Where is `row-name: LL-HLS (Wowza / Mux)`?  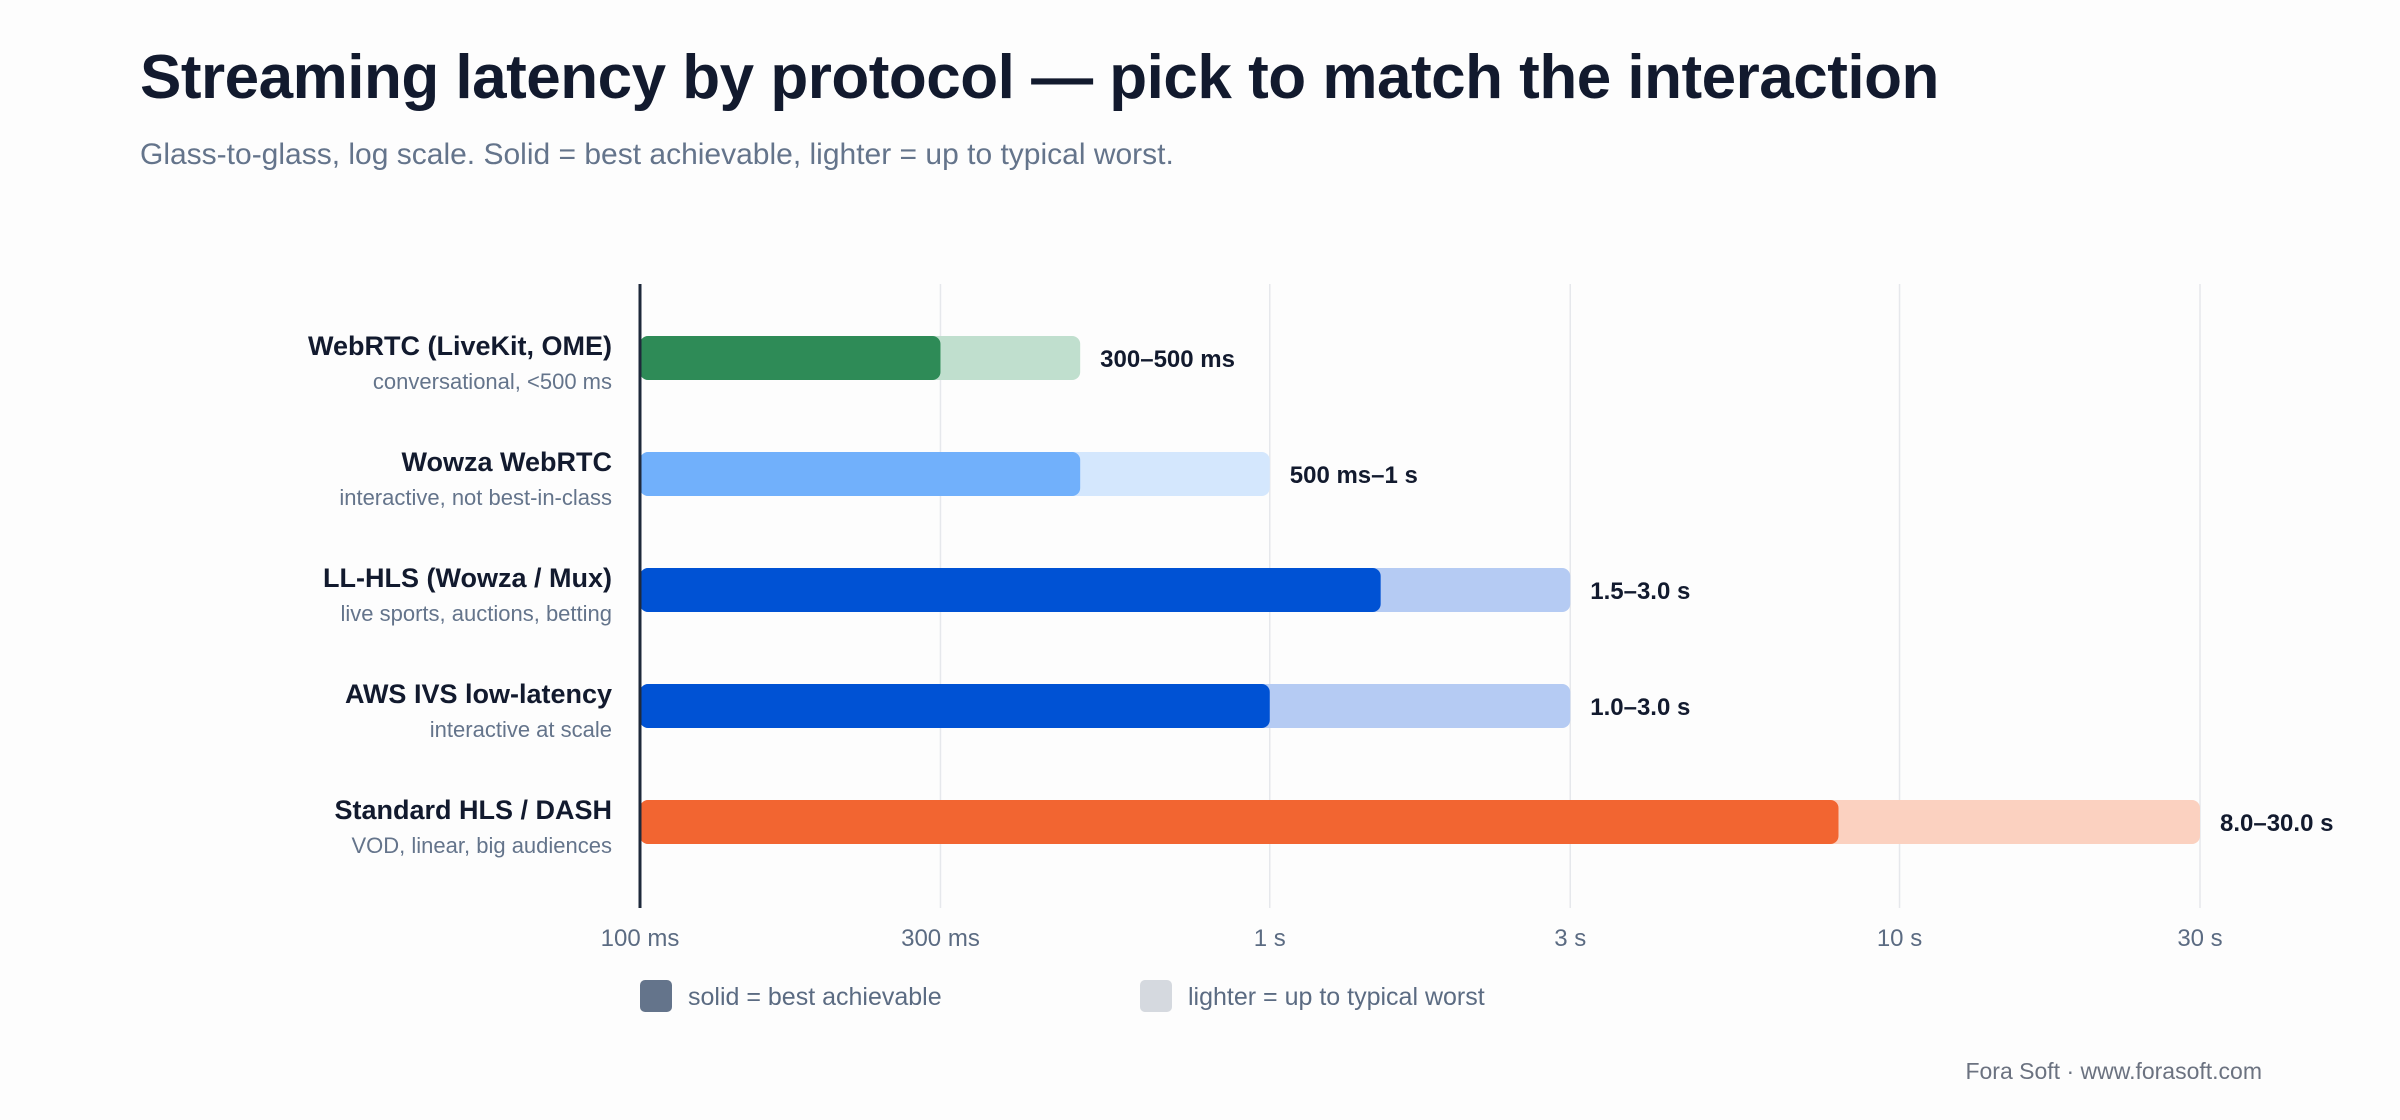 row-name: LL-HLS (Wowza / Mux) is located at coordinates (467, 578).